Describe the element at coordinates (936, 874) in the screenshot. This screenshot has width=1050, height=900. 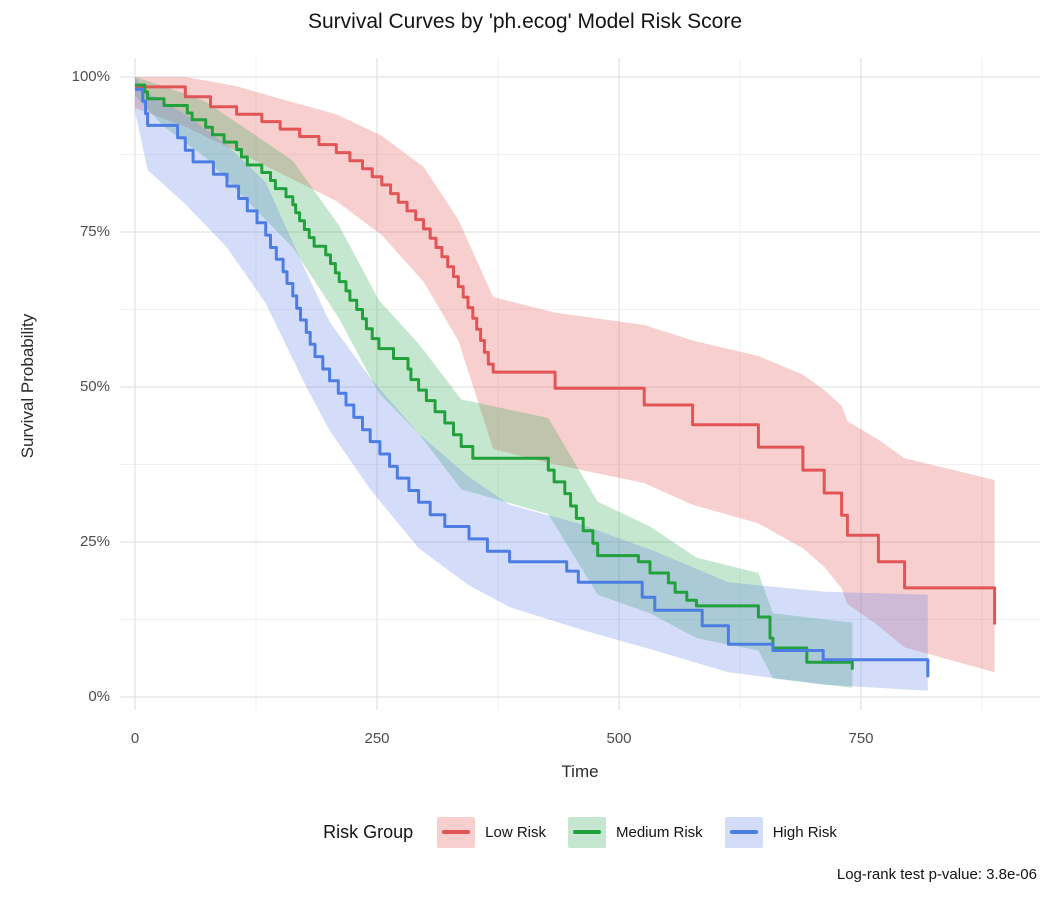
I see `caption-pvalue: Log-rank test p-value: 3.8e-06` at that location.